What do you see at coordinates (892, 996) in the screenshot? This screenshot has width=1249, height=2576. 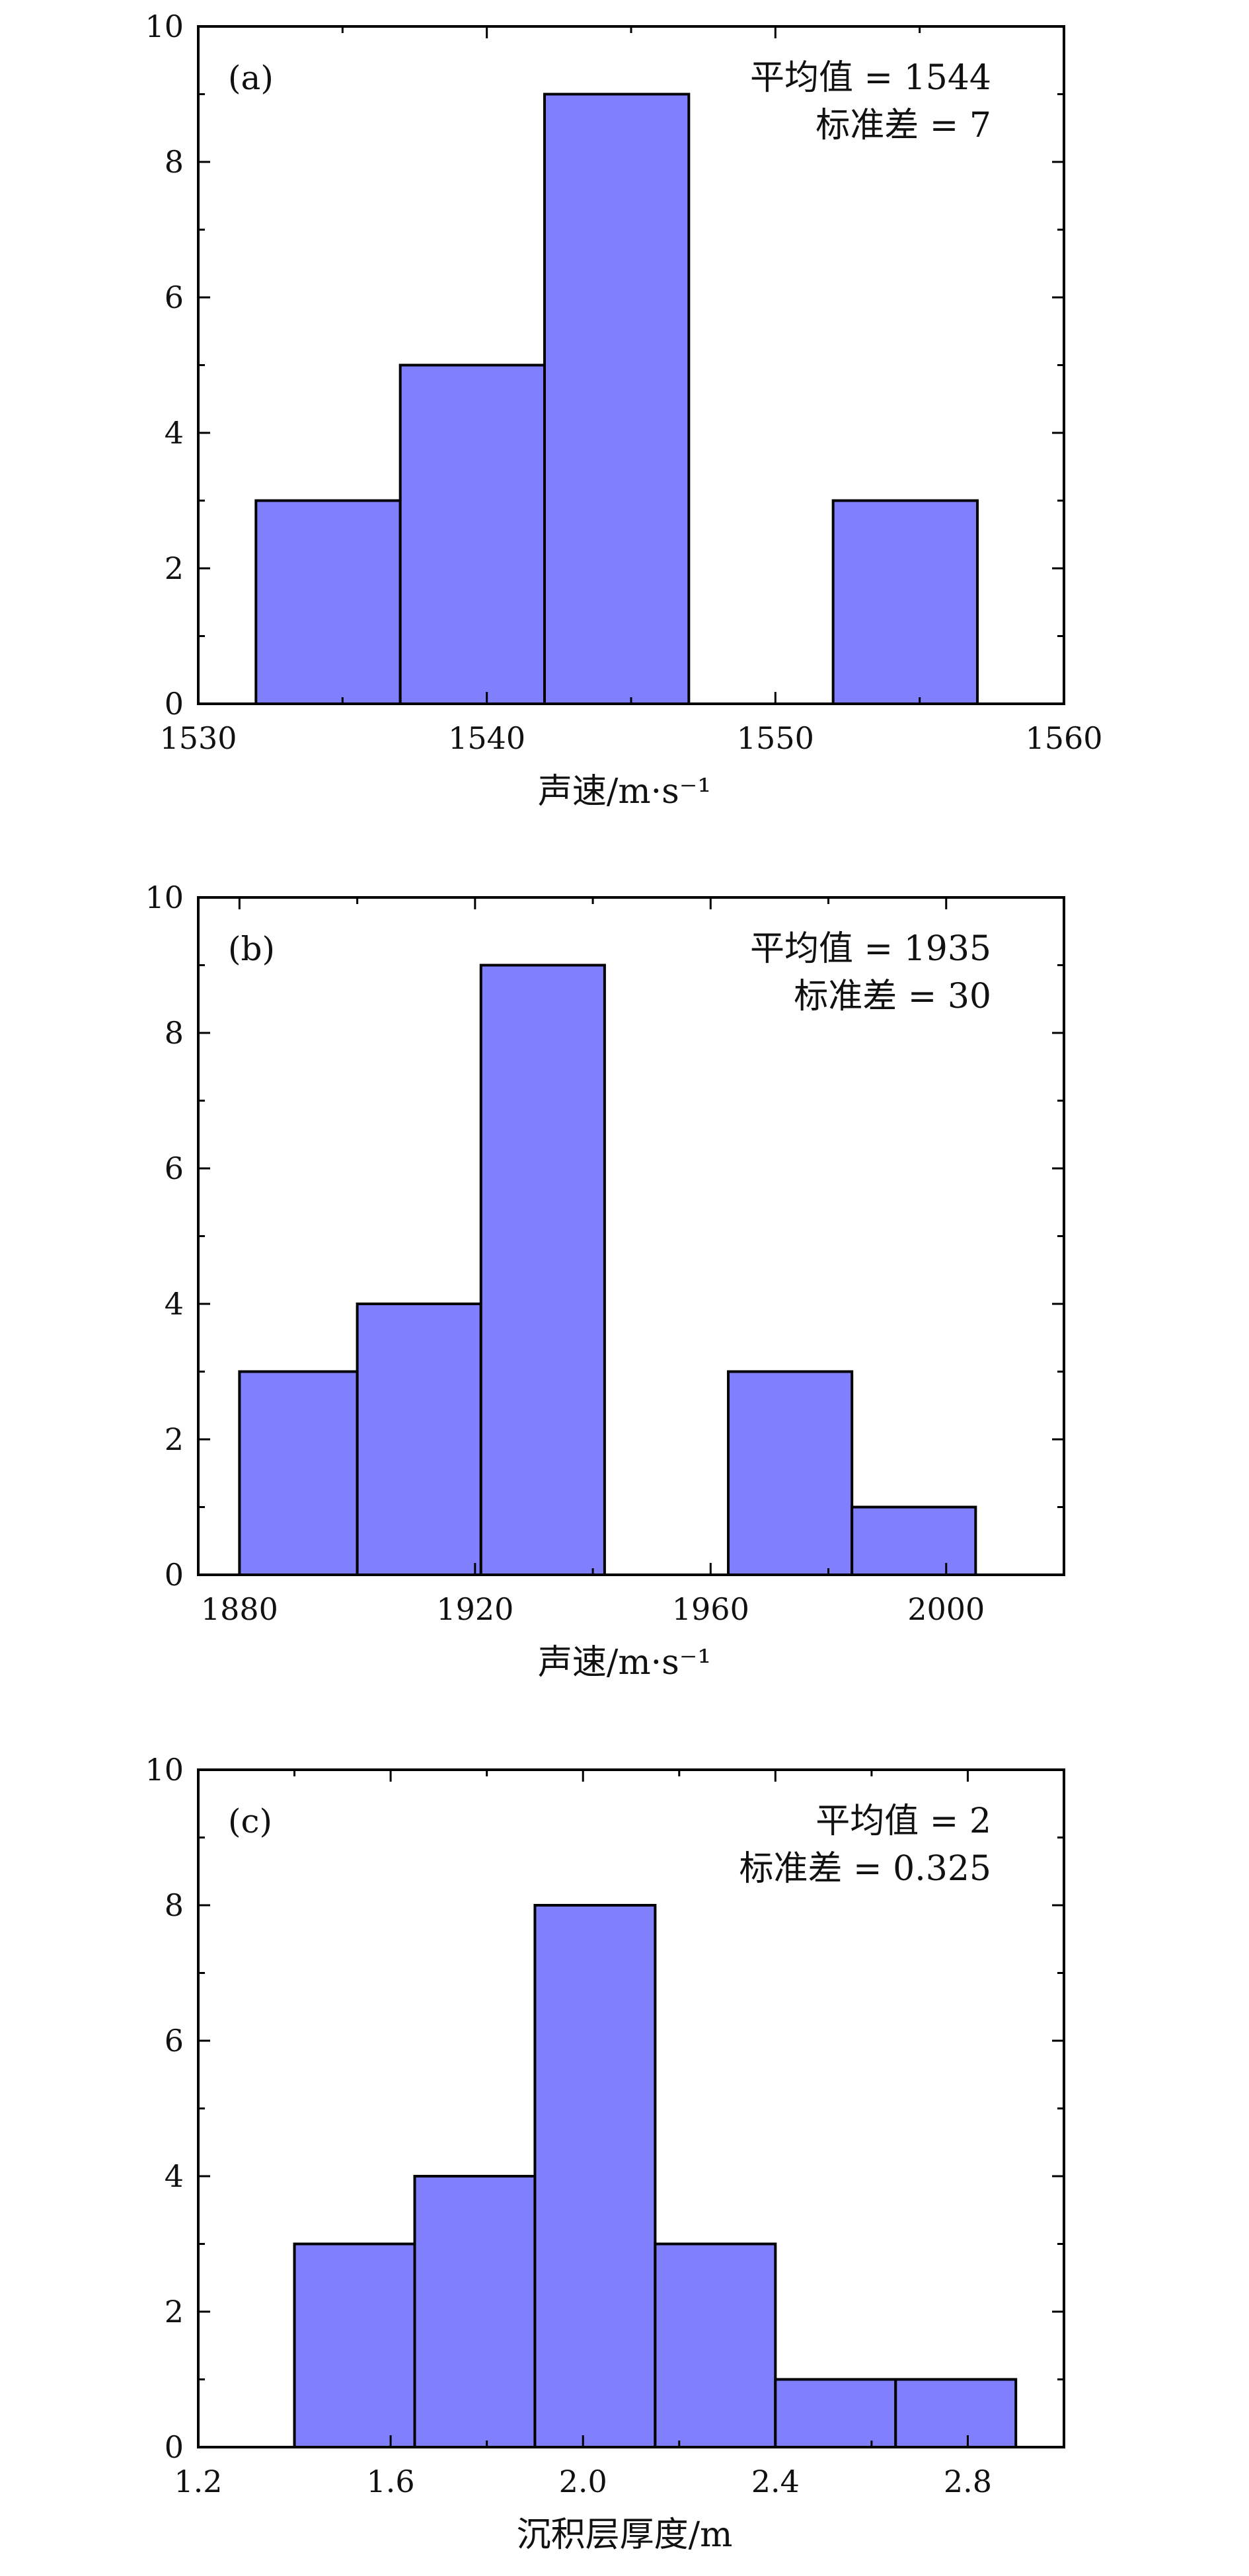 I see `stat-annotation-b: 标准差 = 30` at bounding box center [892, 996].